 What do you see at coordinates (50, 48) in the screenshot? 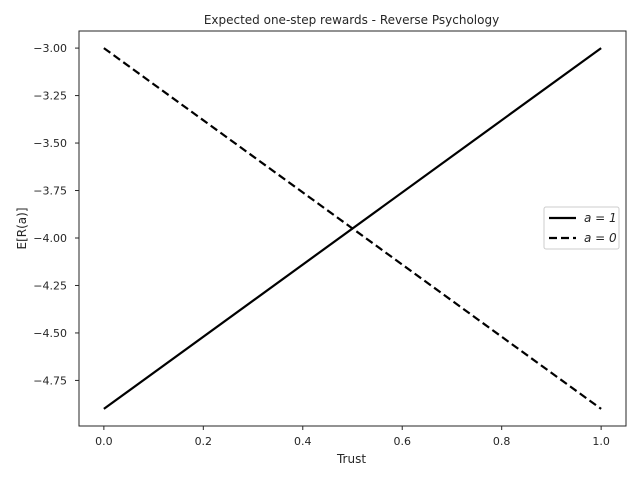
I see `y-tick-label: −3.00` at bounding box center [50, 48].